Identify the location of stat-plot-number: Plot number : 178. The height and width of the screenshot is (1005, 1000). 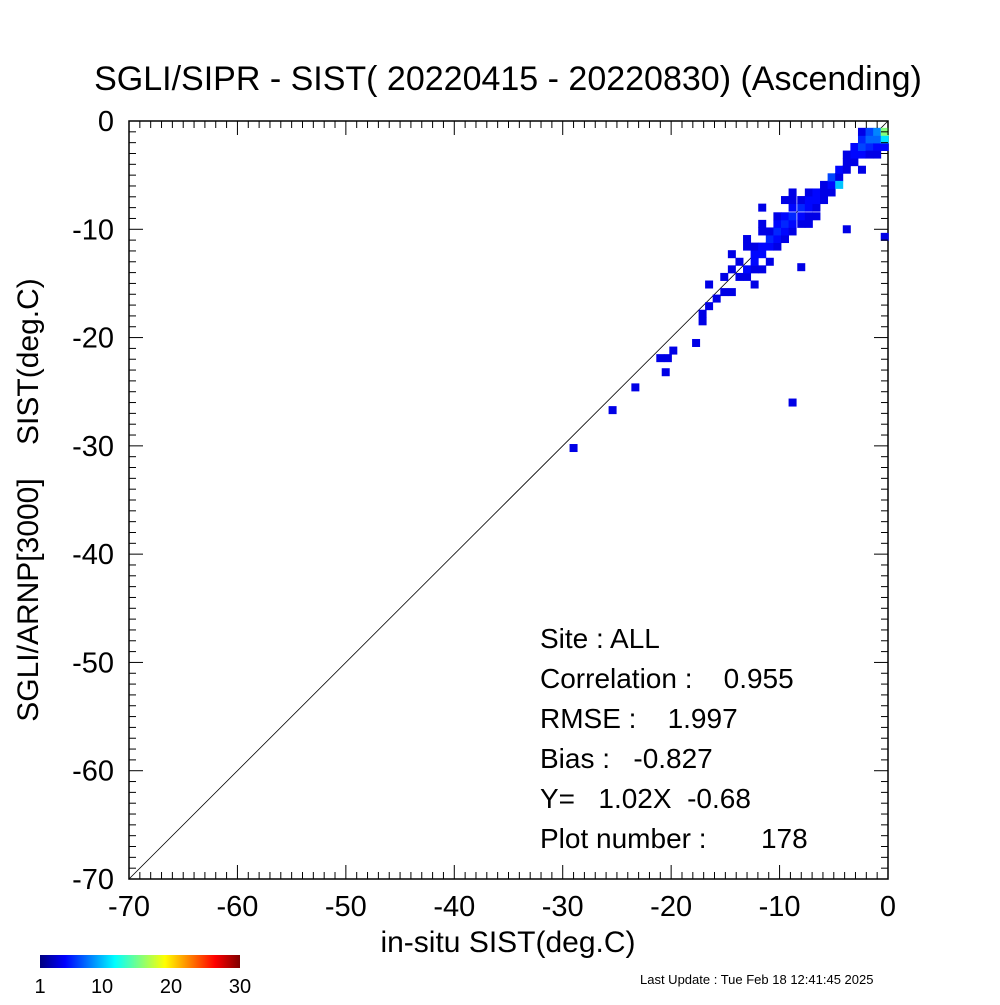
(674, 838).